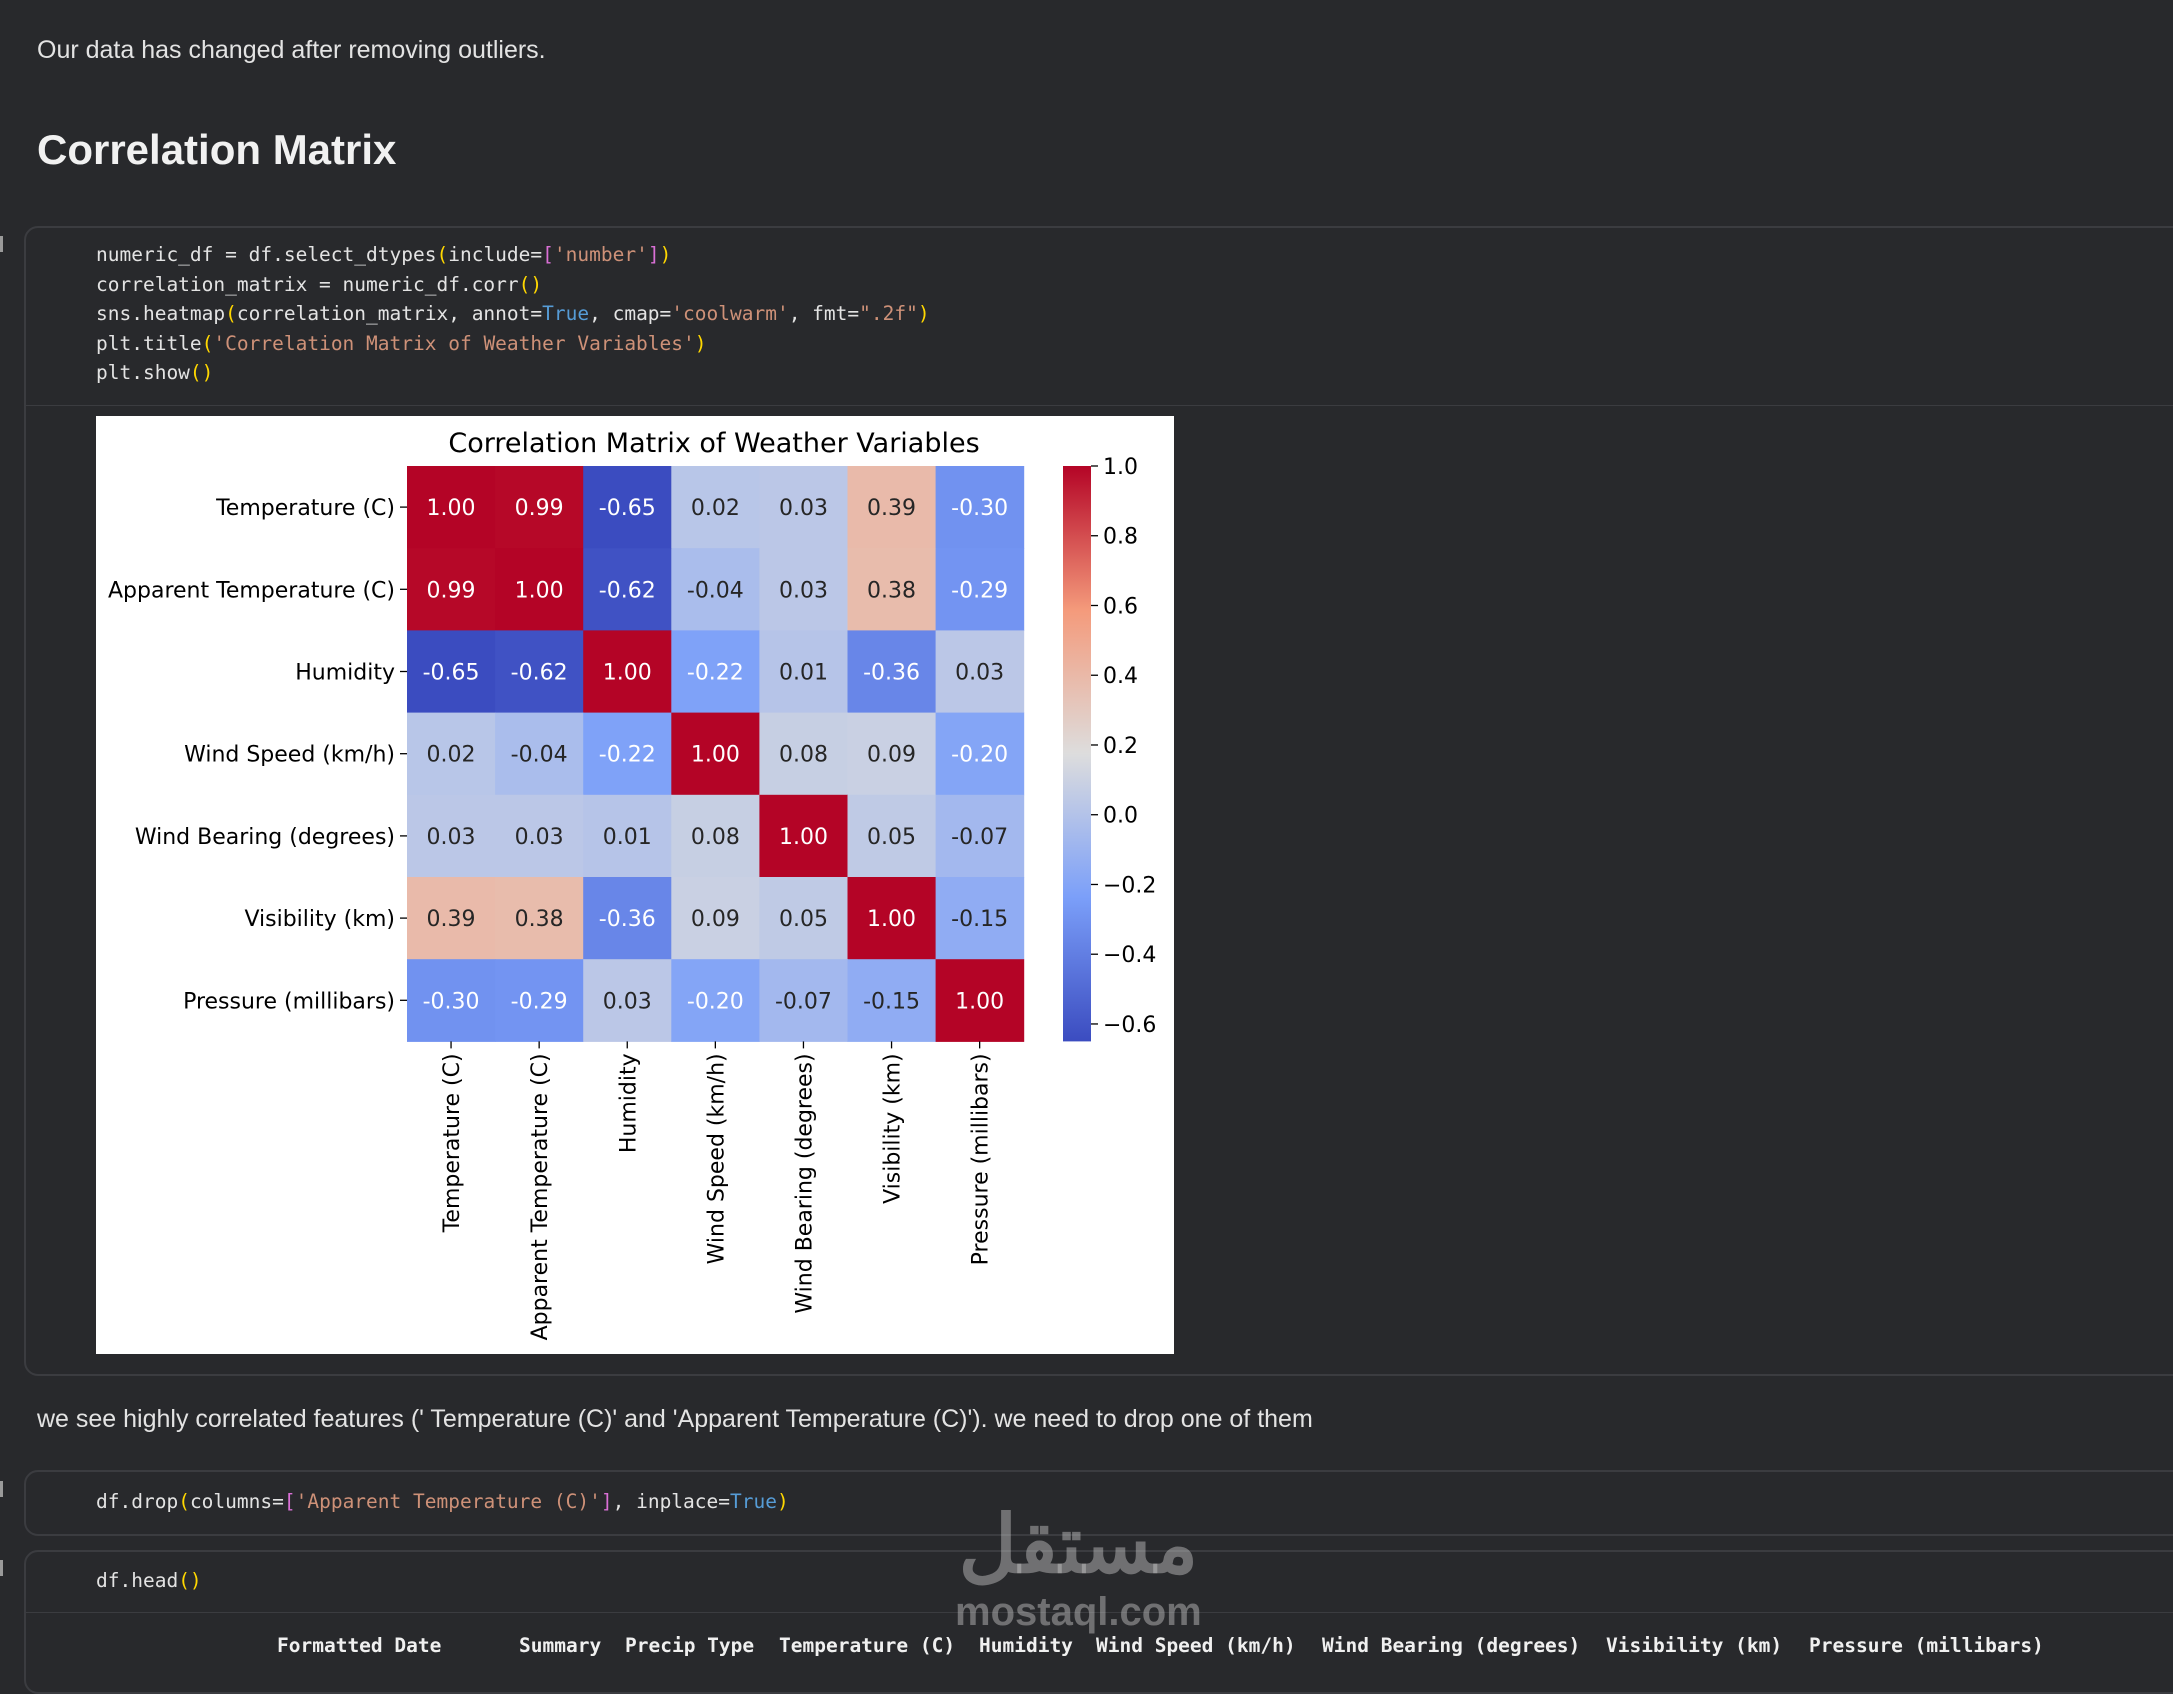 This screenshot has width=2173, height=1694. I want to click on code-line: df.head(), so click(149, 1581).